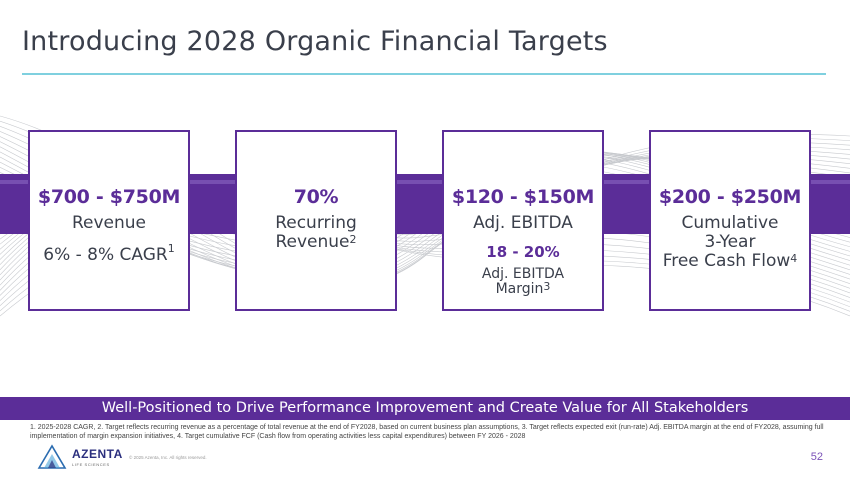 This screenshot has height=478, width=850. Describe the element at coordinates (109, 197) in the screenshot. I see `card-headline: $700 - $750M` at that location.